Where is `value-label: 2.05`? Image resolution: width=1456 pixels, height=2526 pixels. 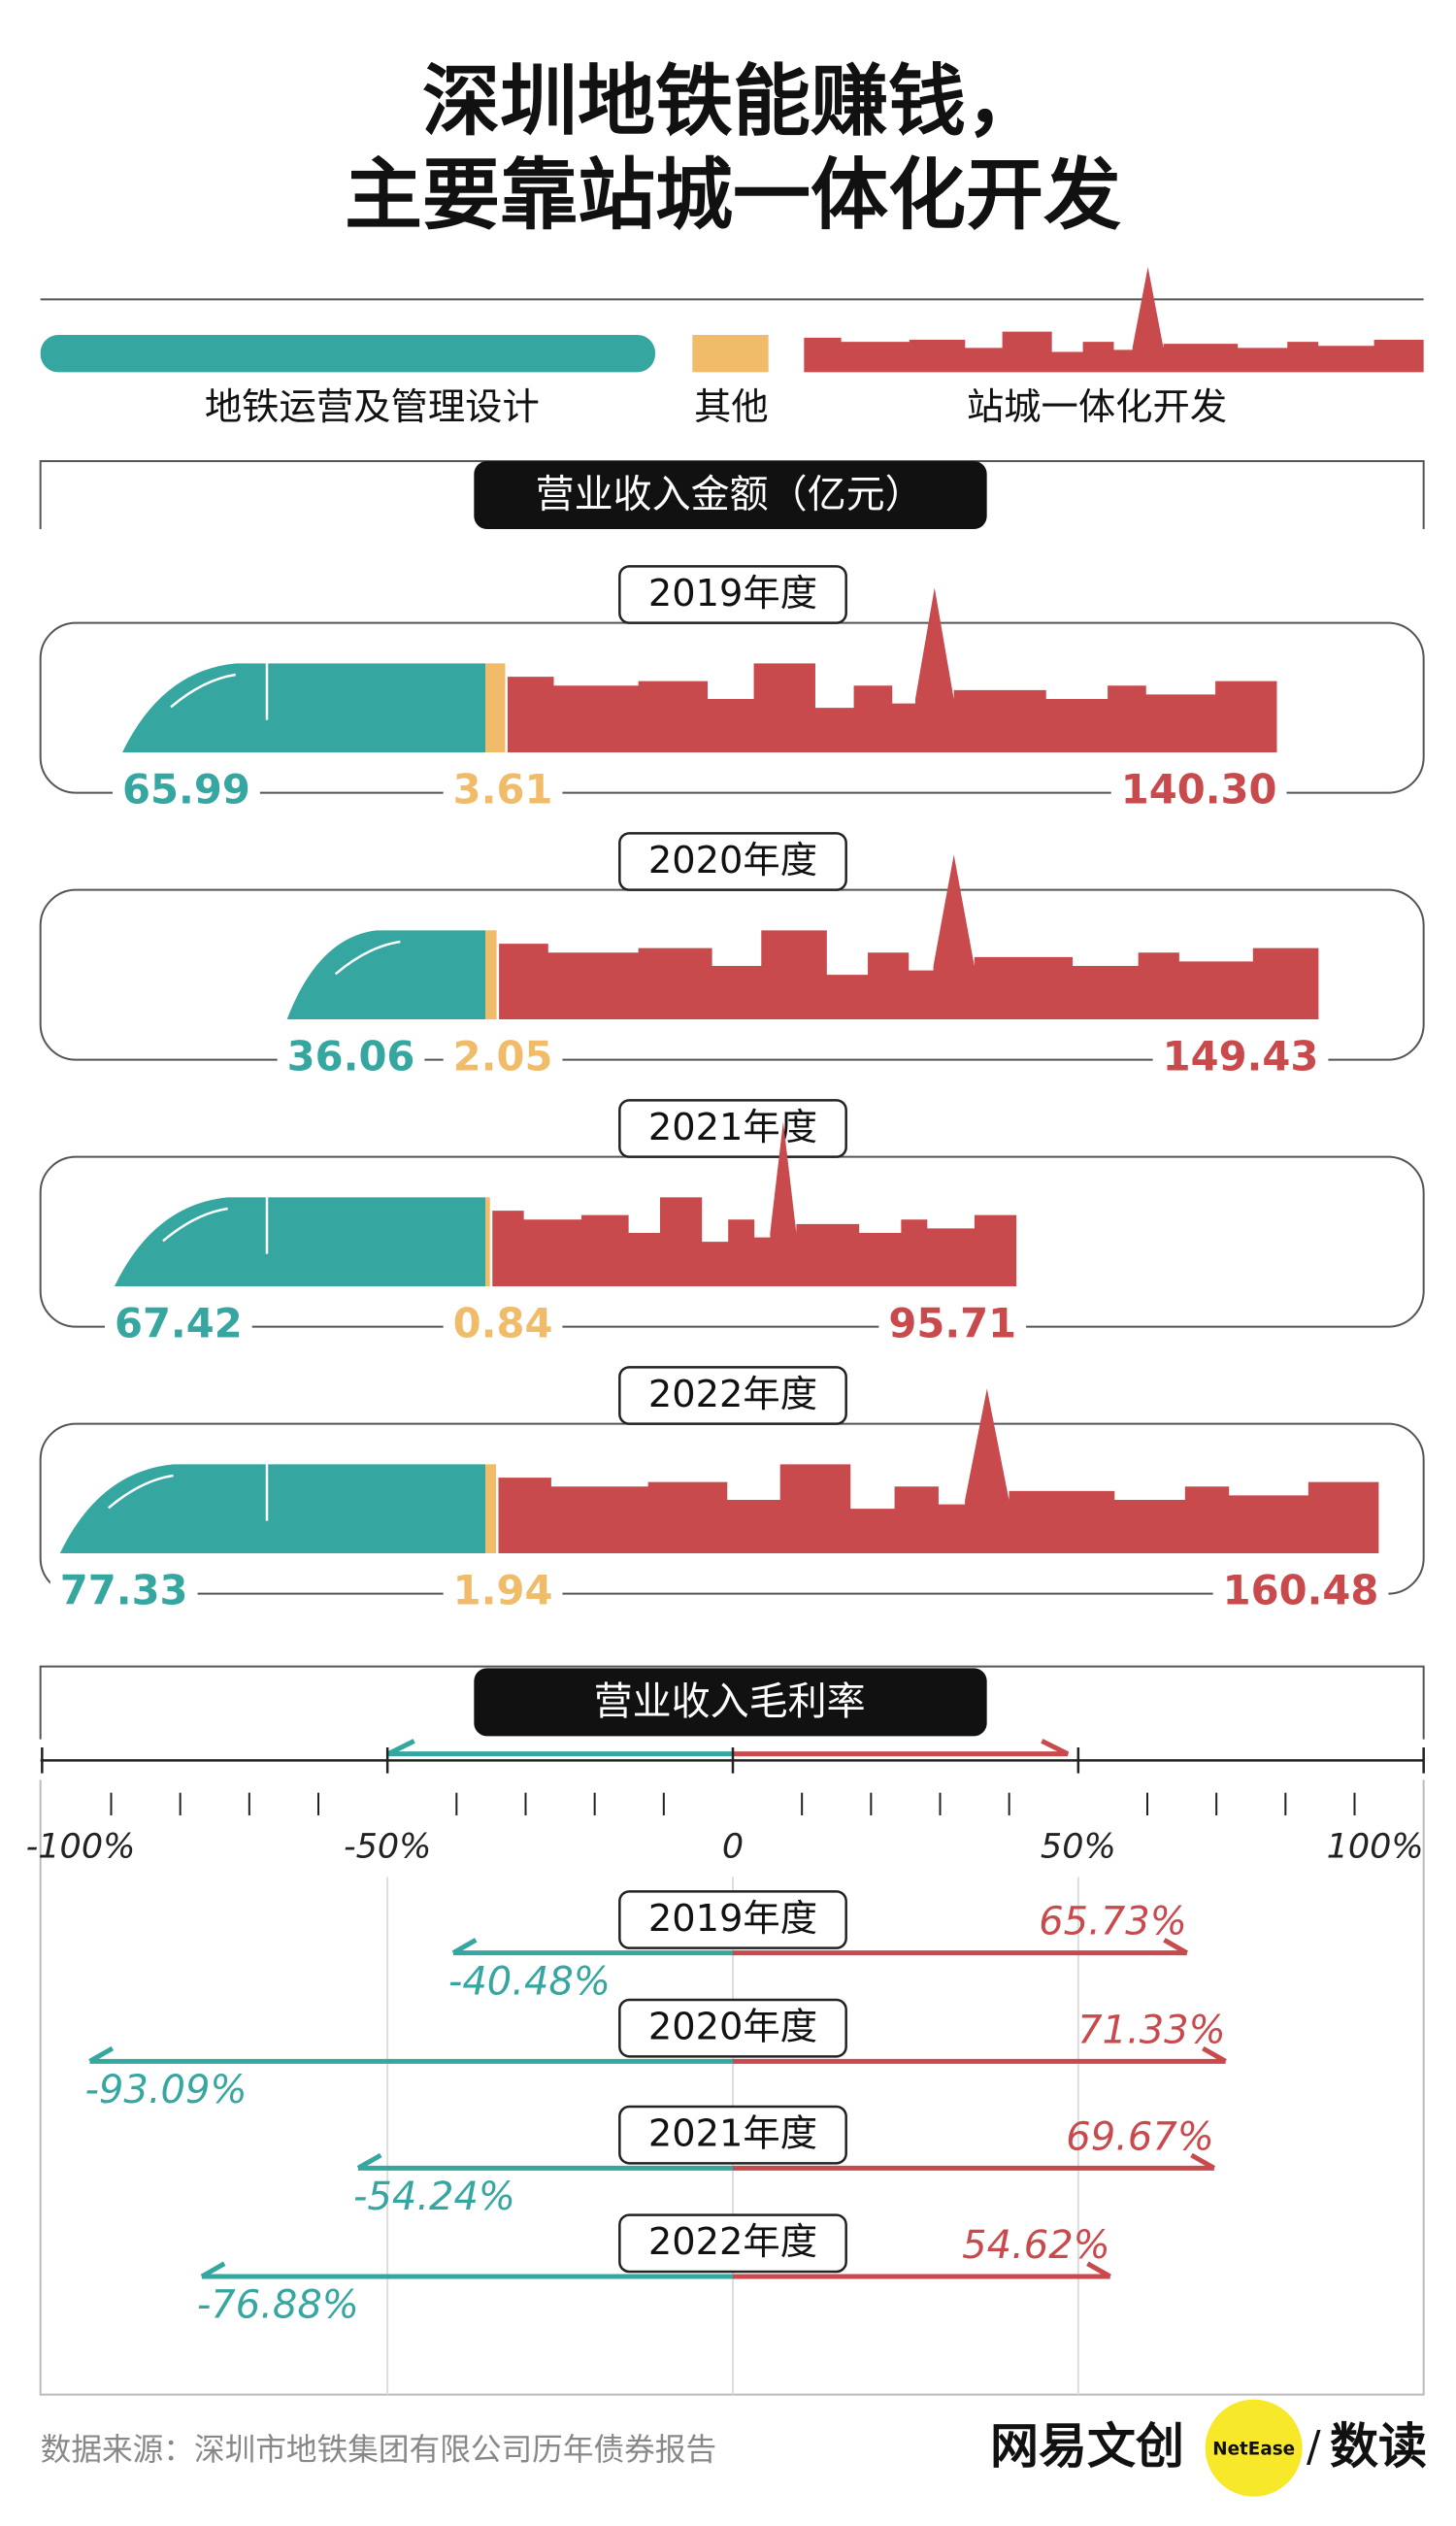
value-label: 2.05 is located at coordinates (503, 1056).